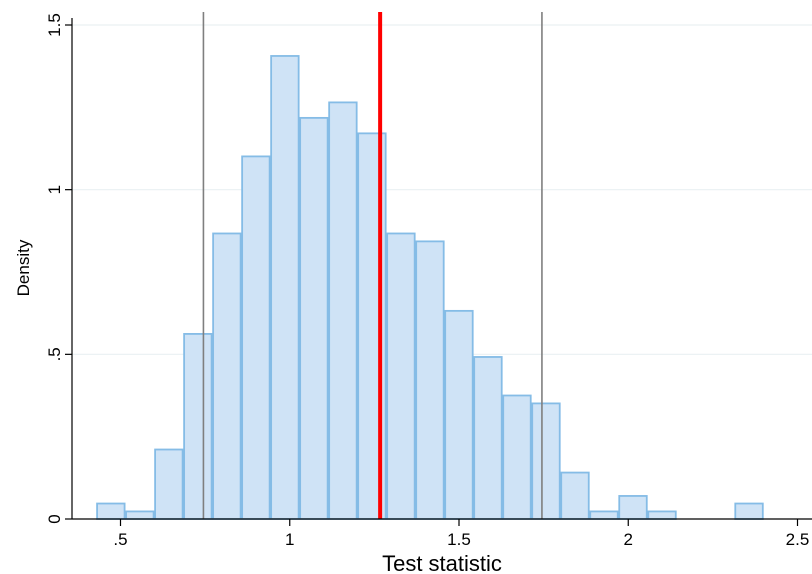 This screenshot has height=574, width=812. I want to click on y-tick-label: .5, so click(54, 354).